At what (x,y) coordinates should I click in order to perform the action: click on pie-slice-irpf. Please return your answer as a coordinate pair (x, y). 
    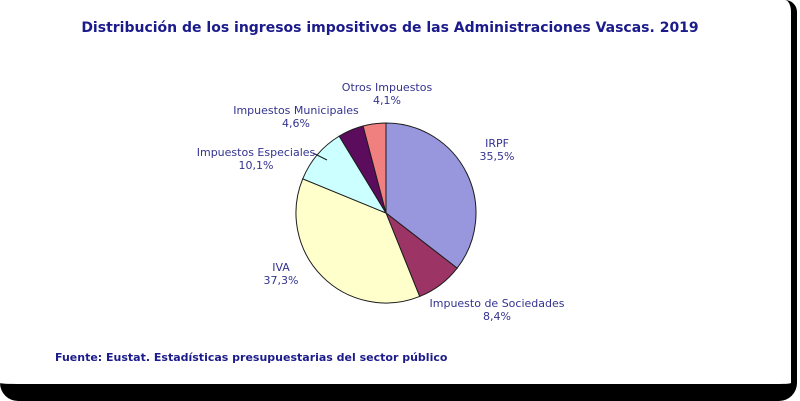
    Looking at the image, I should click on (431, 195).